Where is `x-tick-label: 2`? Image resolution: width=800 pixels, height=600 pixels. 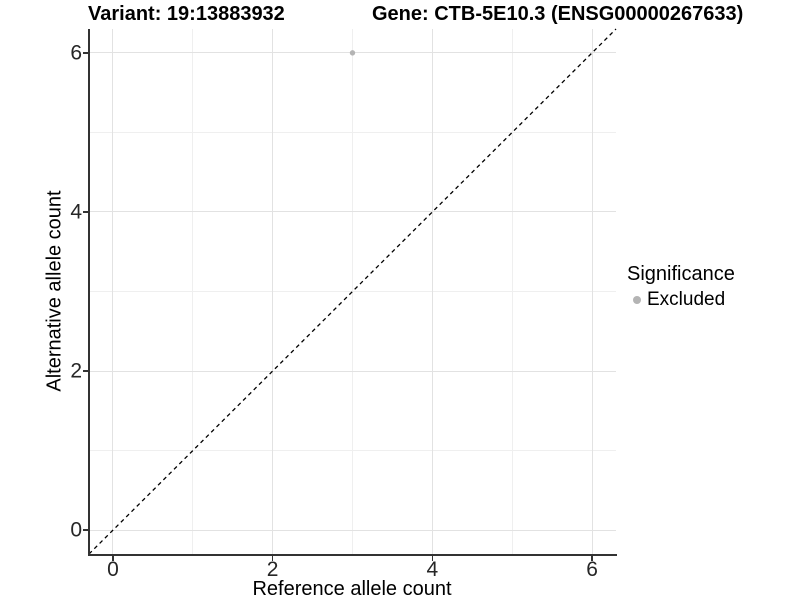 x-tick-label: 2 is located at coordinates (272, 569).